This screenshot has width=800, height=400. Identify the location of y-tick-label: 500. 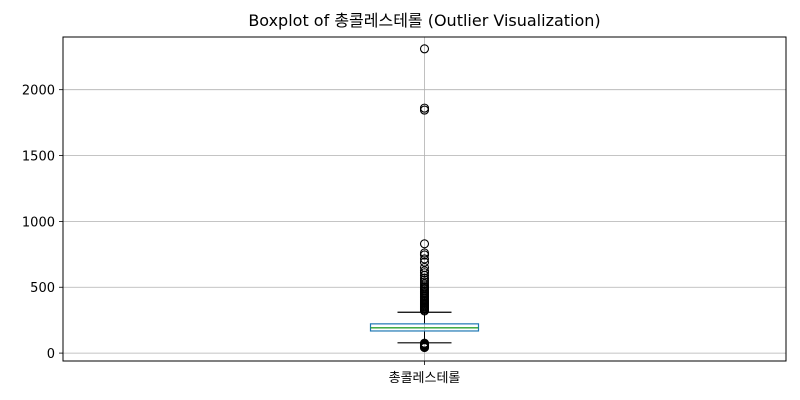
(42, 288).